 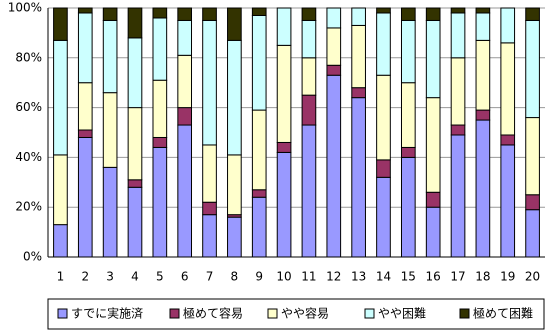 I want to click on x-tick-label: 5, so click(x=160, y=277).